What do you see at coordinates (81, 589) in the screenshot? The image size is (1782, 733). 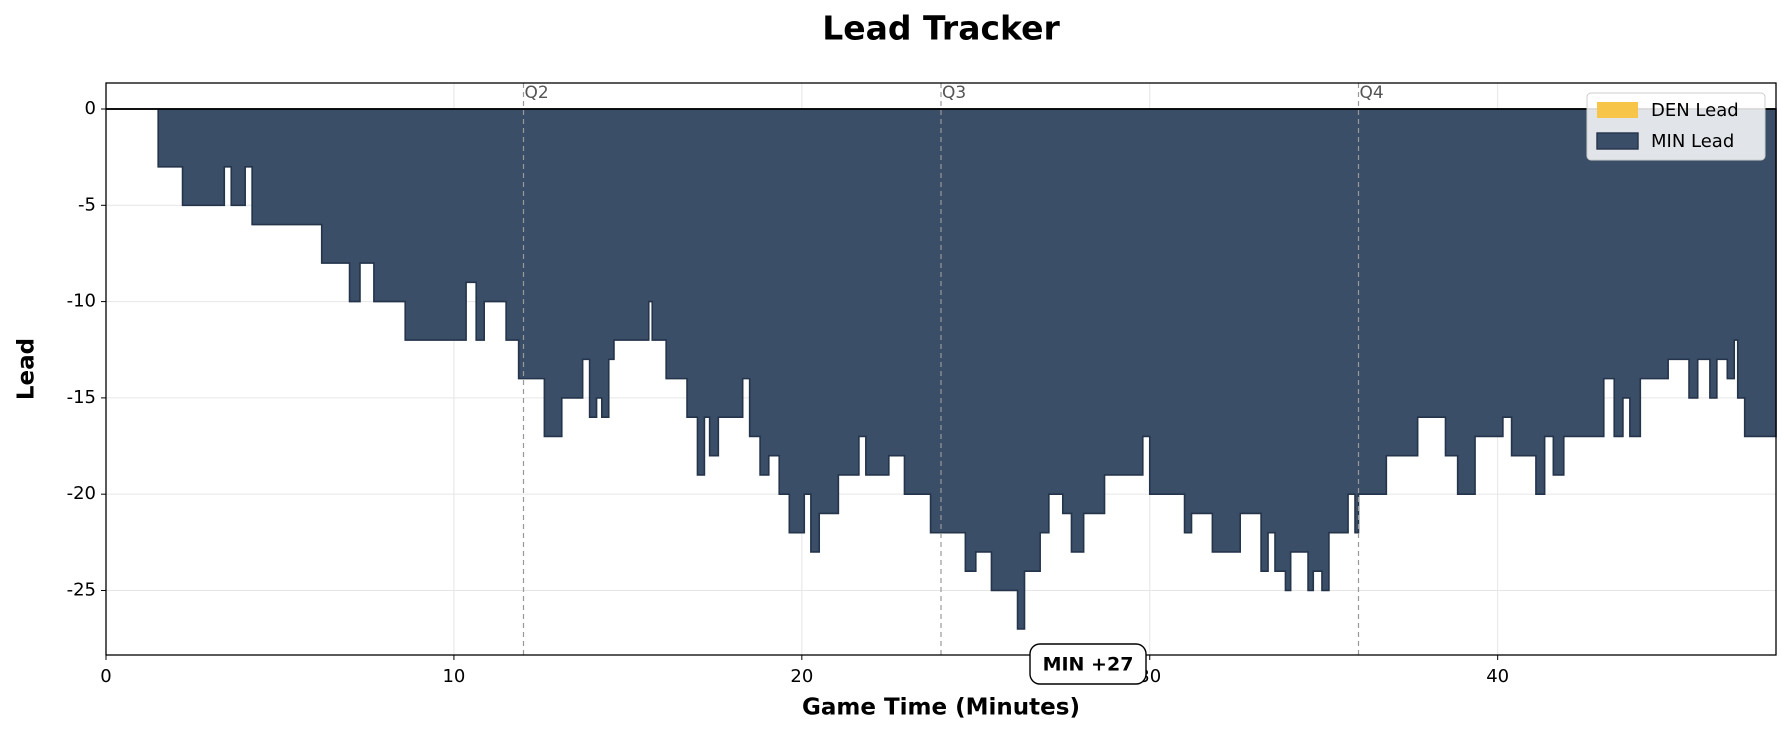 I see `y-tick-label: -25` at bounding box center [81, 589].